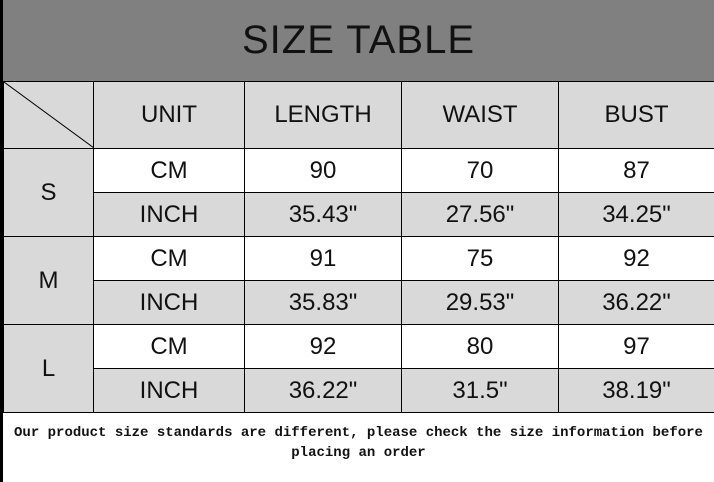 The width and height of the screenshot is (714, 482). I want to click on header-bust: BUST, so click(636, 115).